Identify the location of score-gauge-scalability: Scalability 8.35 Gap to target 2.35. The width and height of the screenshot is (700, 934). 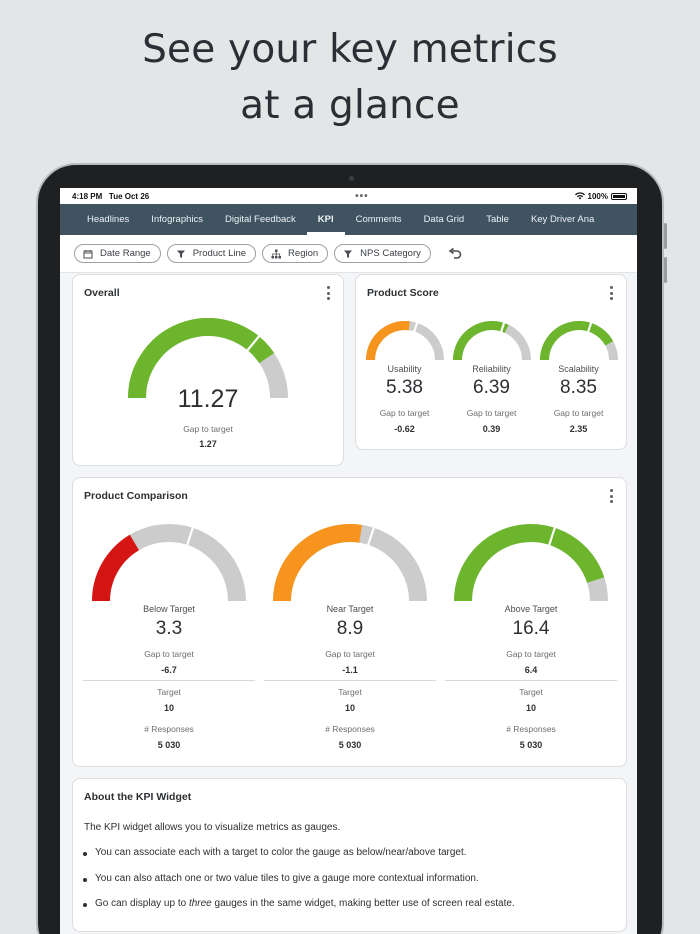
(578, 362).